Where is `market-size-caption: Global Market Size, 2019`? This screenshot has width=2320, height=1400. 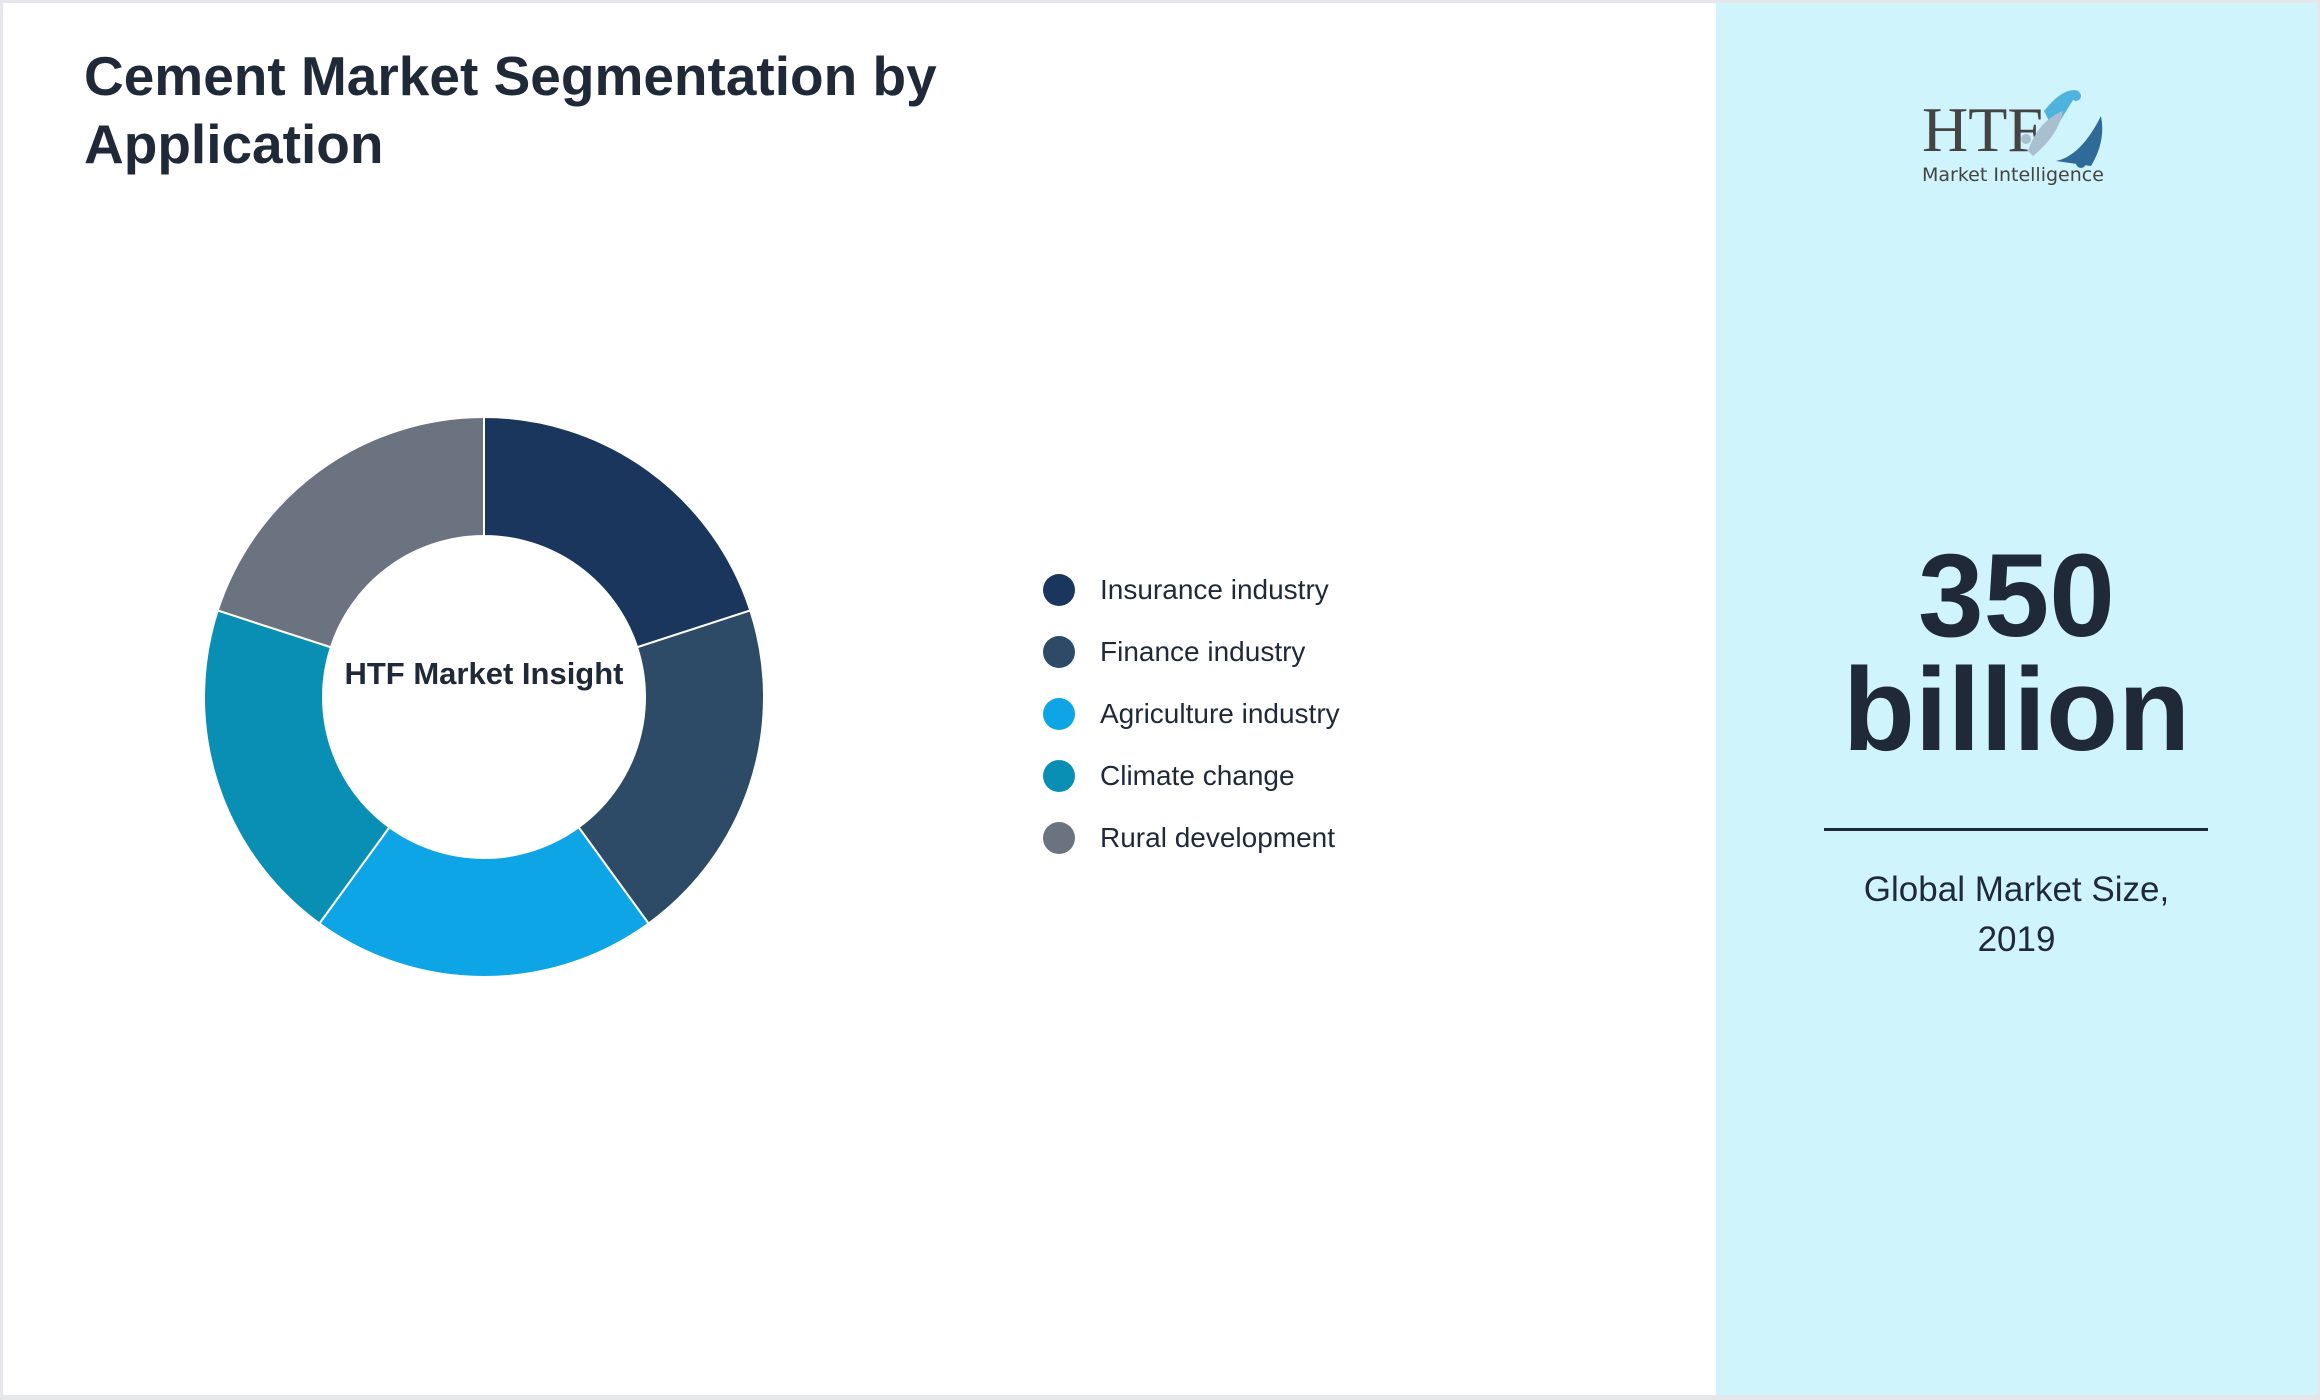
market-size-caption: Global Market Size, 2019 is located at coordinates (2016, 915).